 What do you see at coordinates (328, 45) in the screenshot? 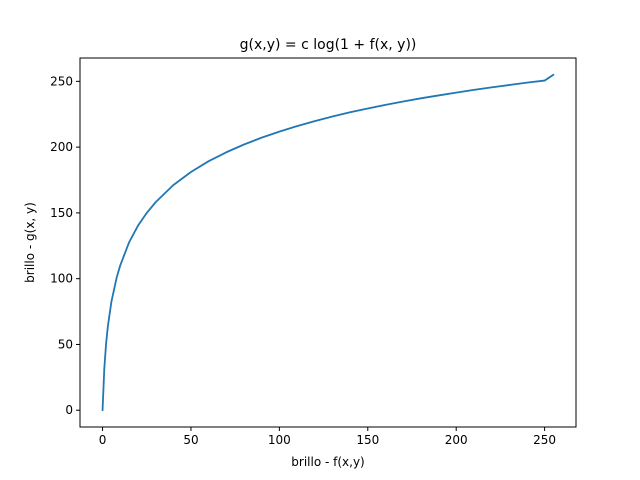
I see `chart-title: g(x,y) = c log(1 + f(x, y))` at bounding box center [328, 45].